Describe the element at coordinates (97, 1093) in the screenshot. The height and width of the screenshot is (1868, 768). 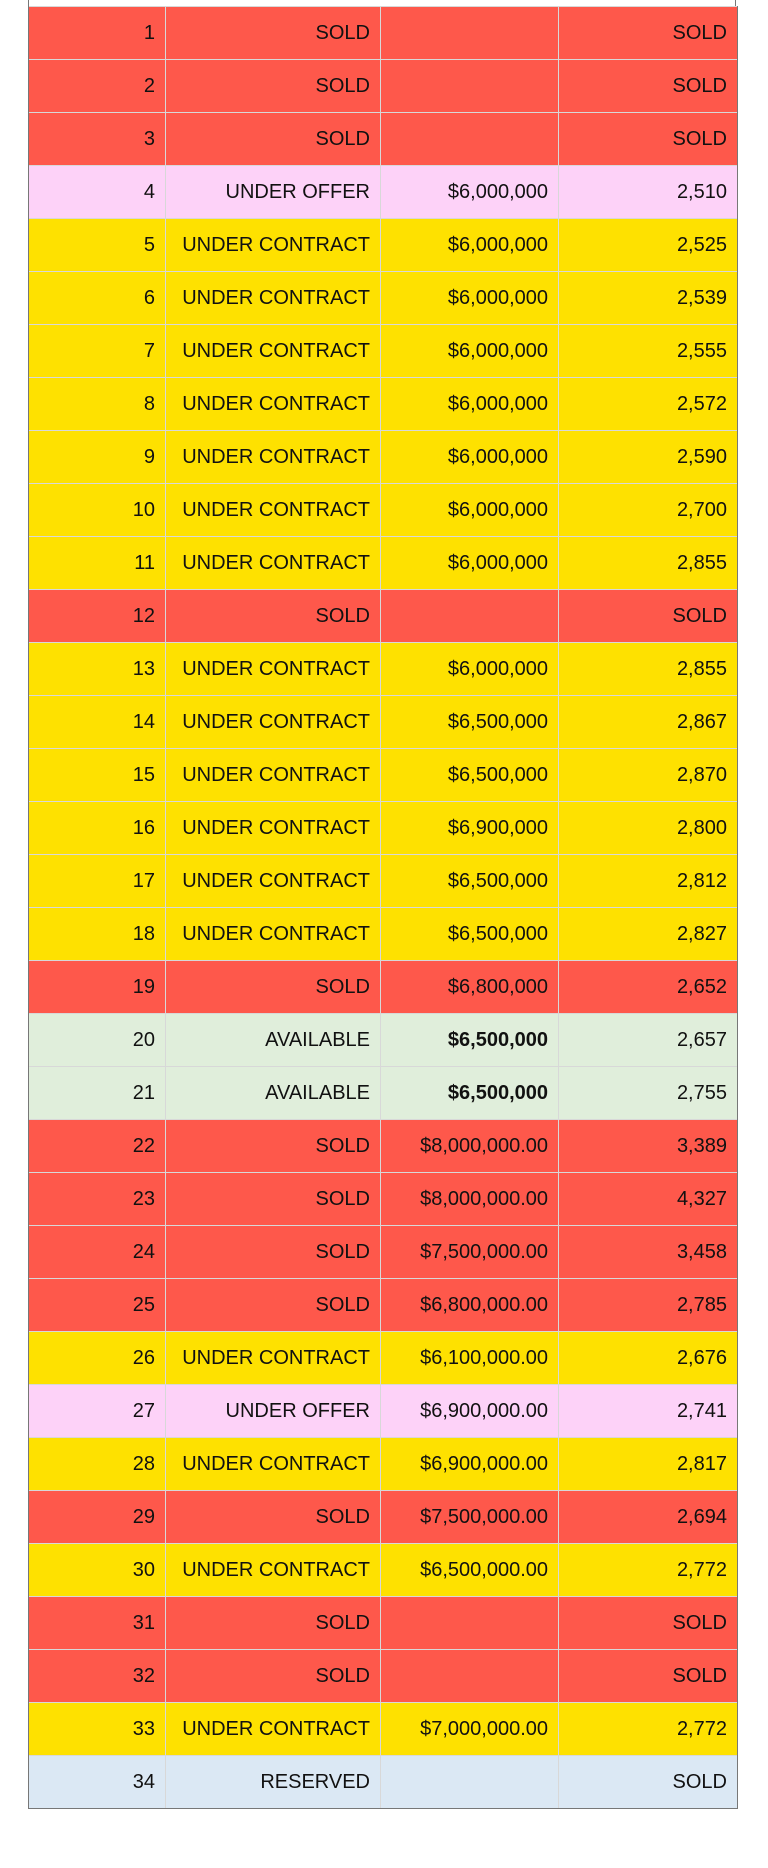
I see `lot-number-cell: 21` at that location.